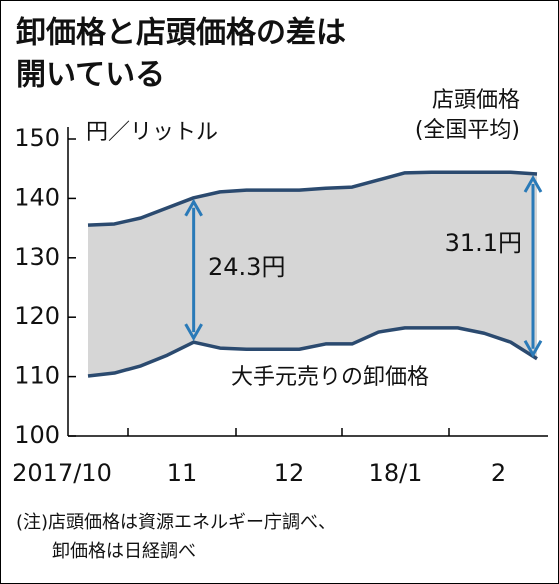 The width and height of the screenshot is (559, 584). What do you see at coordinates (181, 33) in the screenshot?
I see `chart-title: 卸価格と店頭価格の差は` at bounding box center [181, 33].